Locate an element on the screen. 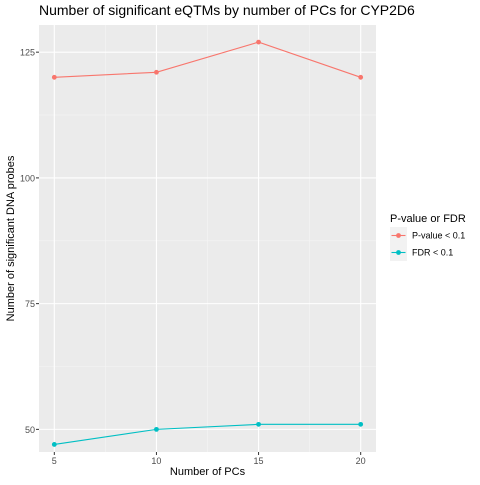 The height and width of the screenshot is (485, 480). x-tick-label: 5 is located at coordinates (54, 461).